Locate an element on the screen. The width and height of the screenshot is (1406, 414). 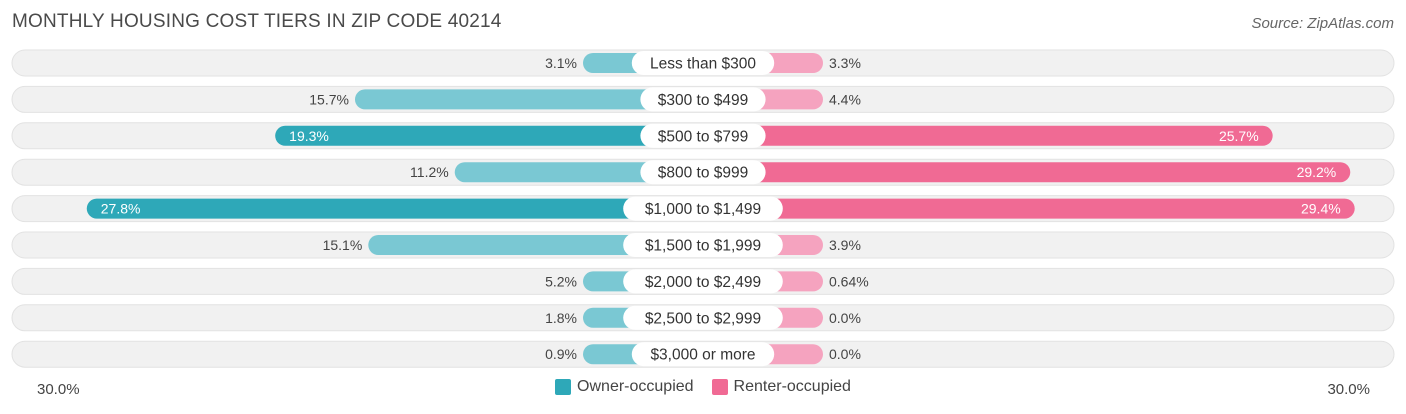
legend-owner-label: Owner-occupied is located at coordinates (635, 386).